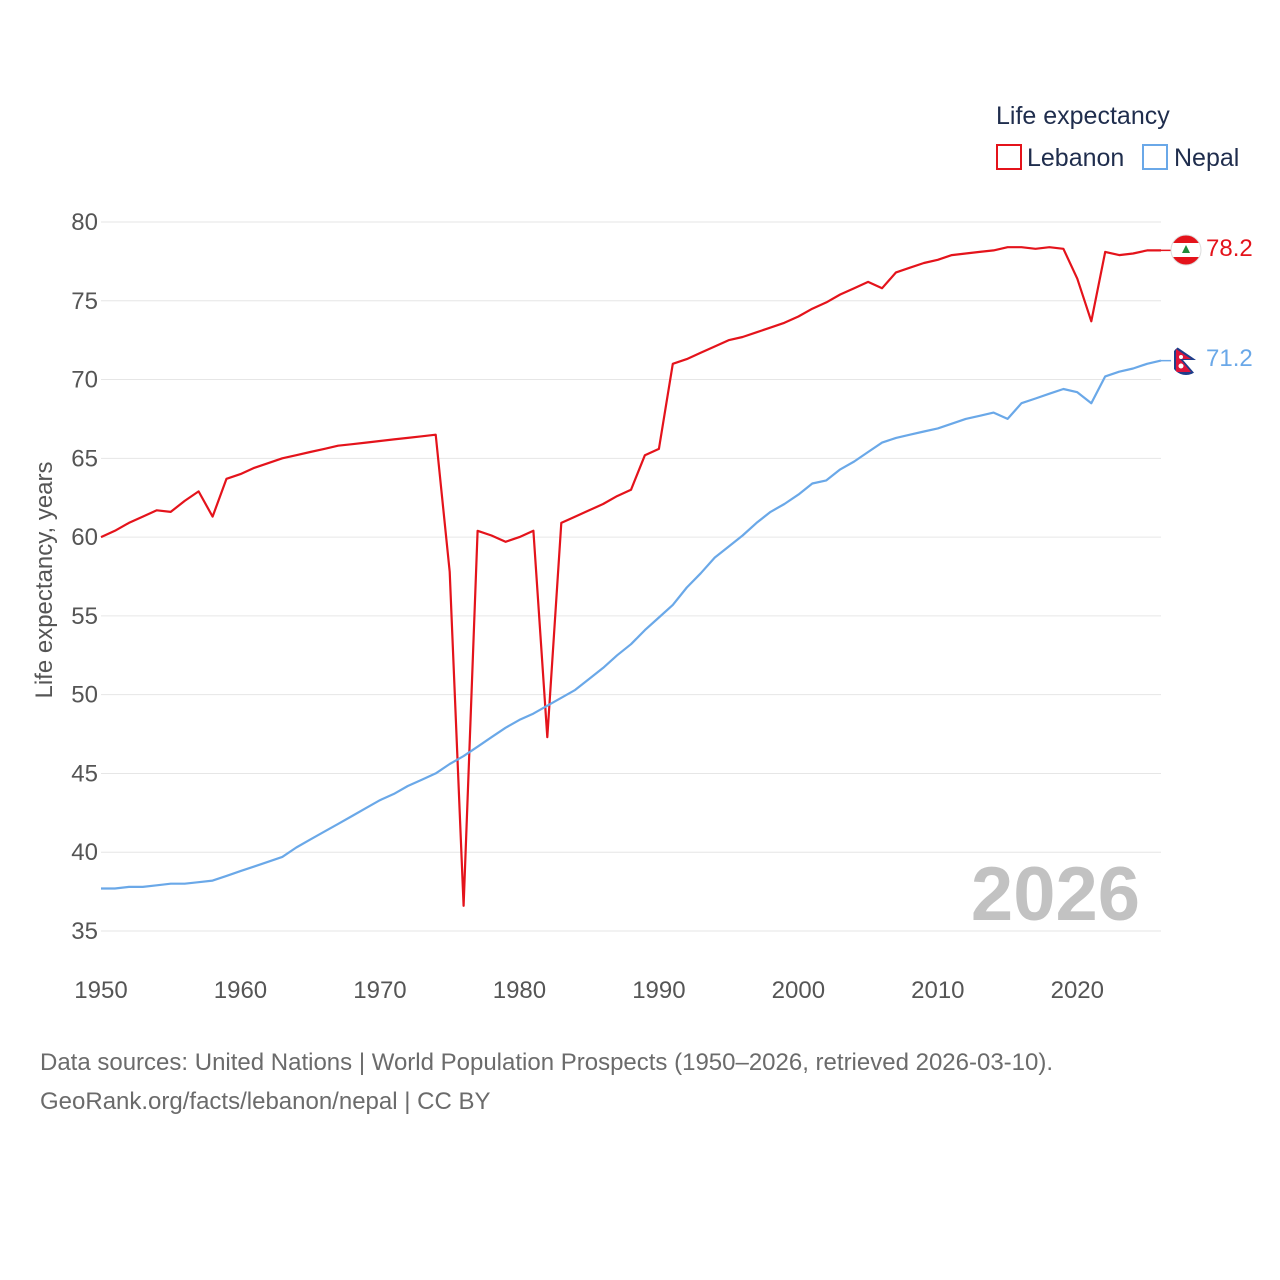  What do you see at coordinates (84, 537) in the screenshot?
I see `y-tick-label: 60` at bounding box center [84, 537].